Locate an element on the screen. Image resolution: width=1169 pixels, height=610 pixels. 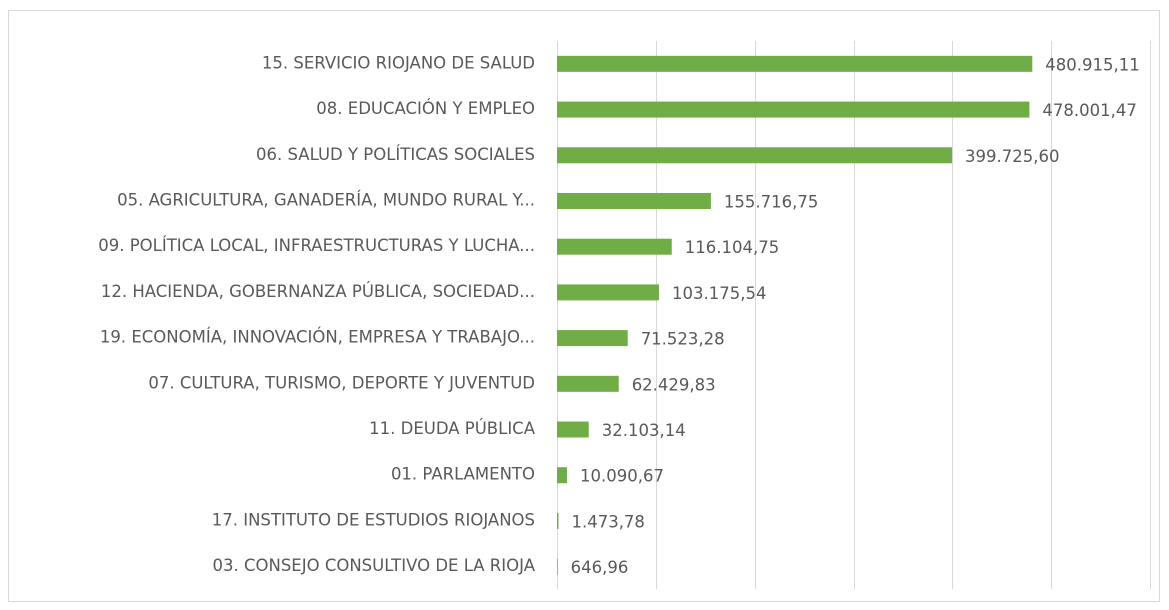
data-label: 71.523,28 is located at coordinates (683, 339).